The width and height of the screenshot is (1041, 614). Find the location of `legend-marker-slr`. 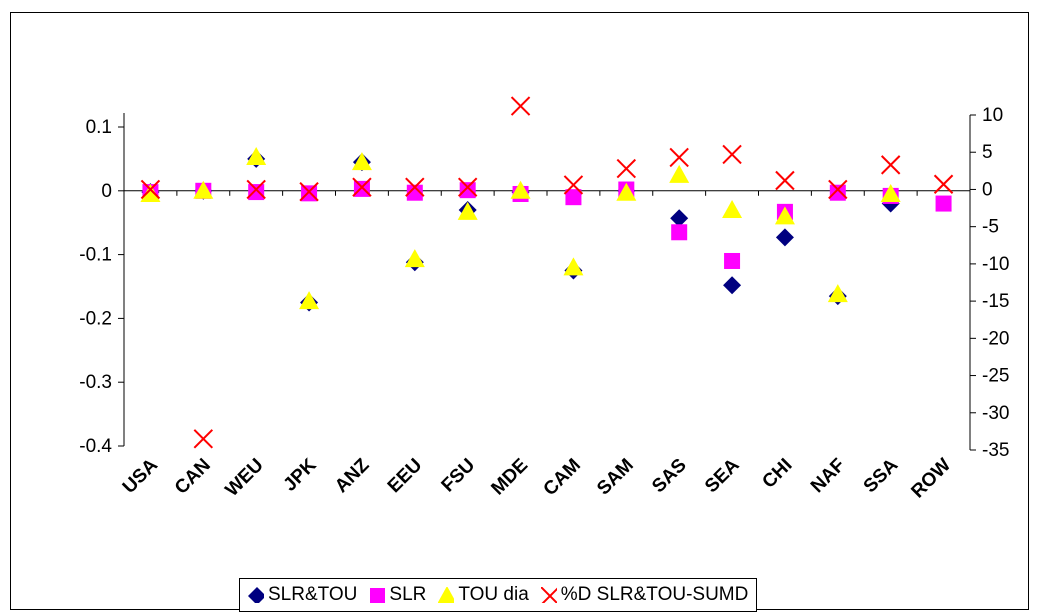

legend-marker-slr is located at coordinates (378, 595).